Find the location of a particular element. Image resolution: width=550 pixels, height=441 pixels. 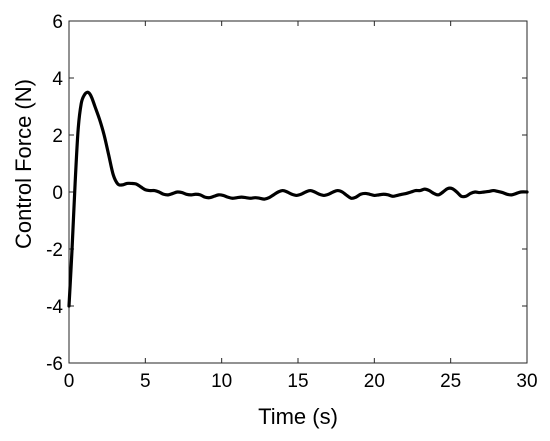

x-tick-label: 30 is located at coordinates (526, 381).